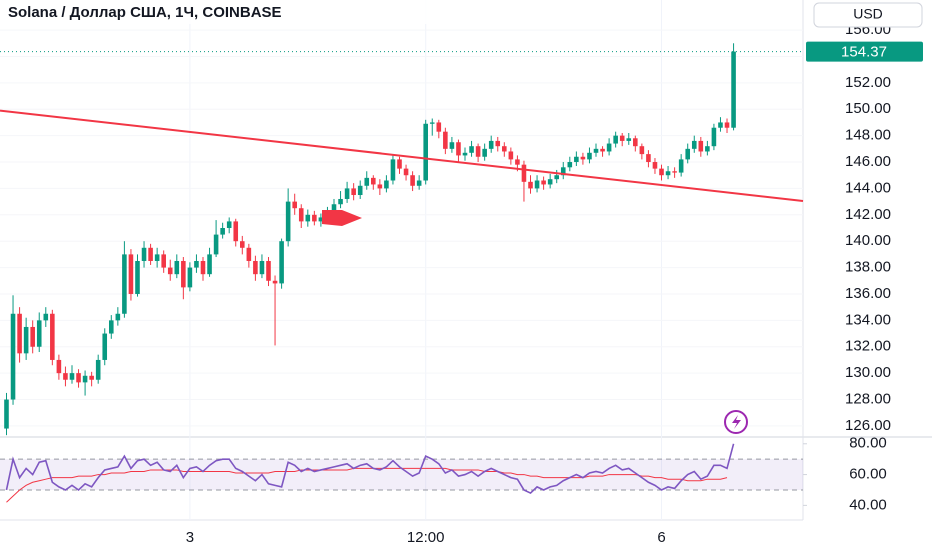 The image size is (932, 550). I want to click on y-tick-label: 144.00, so click(868, 187).